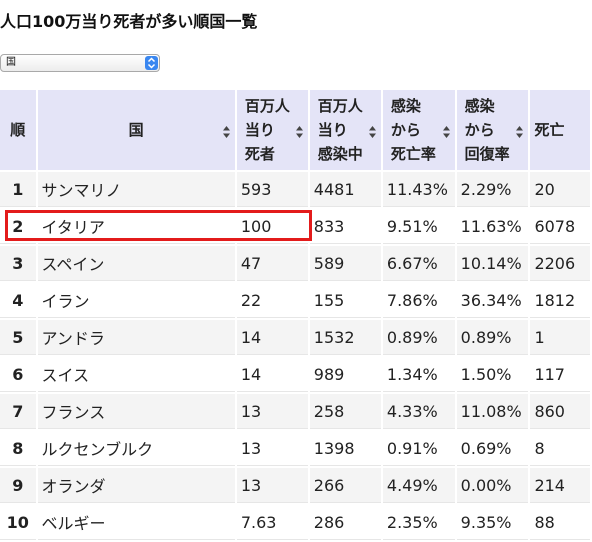 The height and width of the screenshot is (542, 592). I want to click on rank-cell: 7, so click(18, 411).